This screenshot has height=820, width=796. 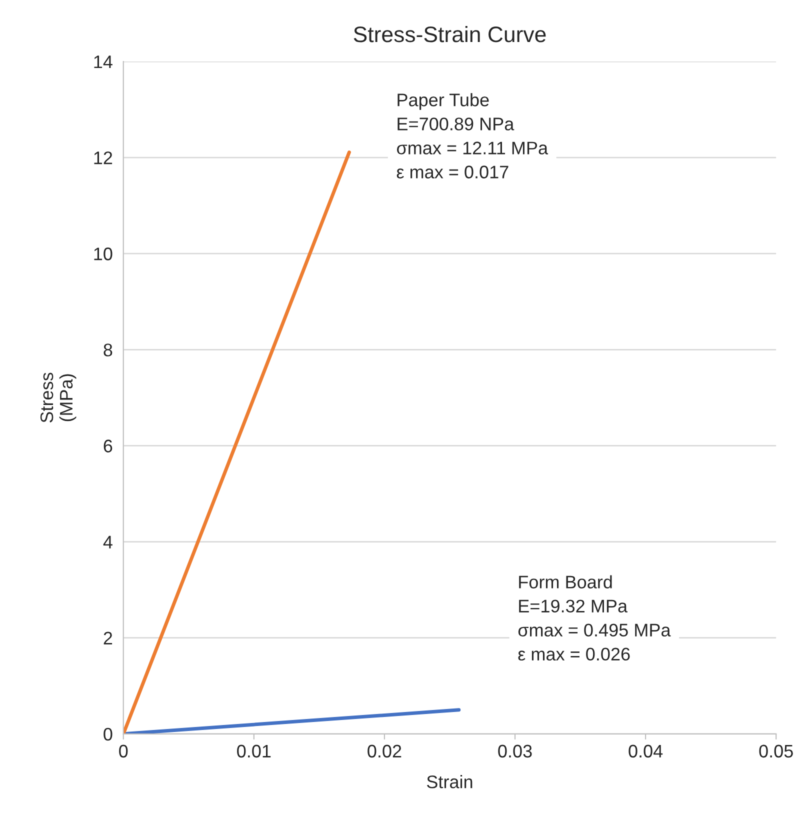 I want to click on x-tick-label: 0.04, so click(x=645, y=751).